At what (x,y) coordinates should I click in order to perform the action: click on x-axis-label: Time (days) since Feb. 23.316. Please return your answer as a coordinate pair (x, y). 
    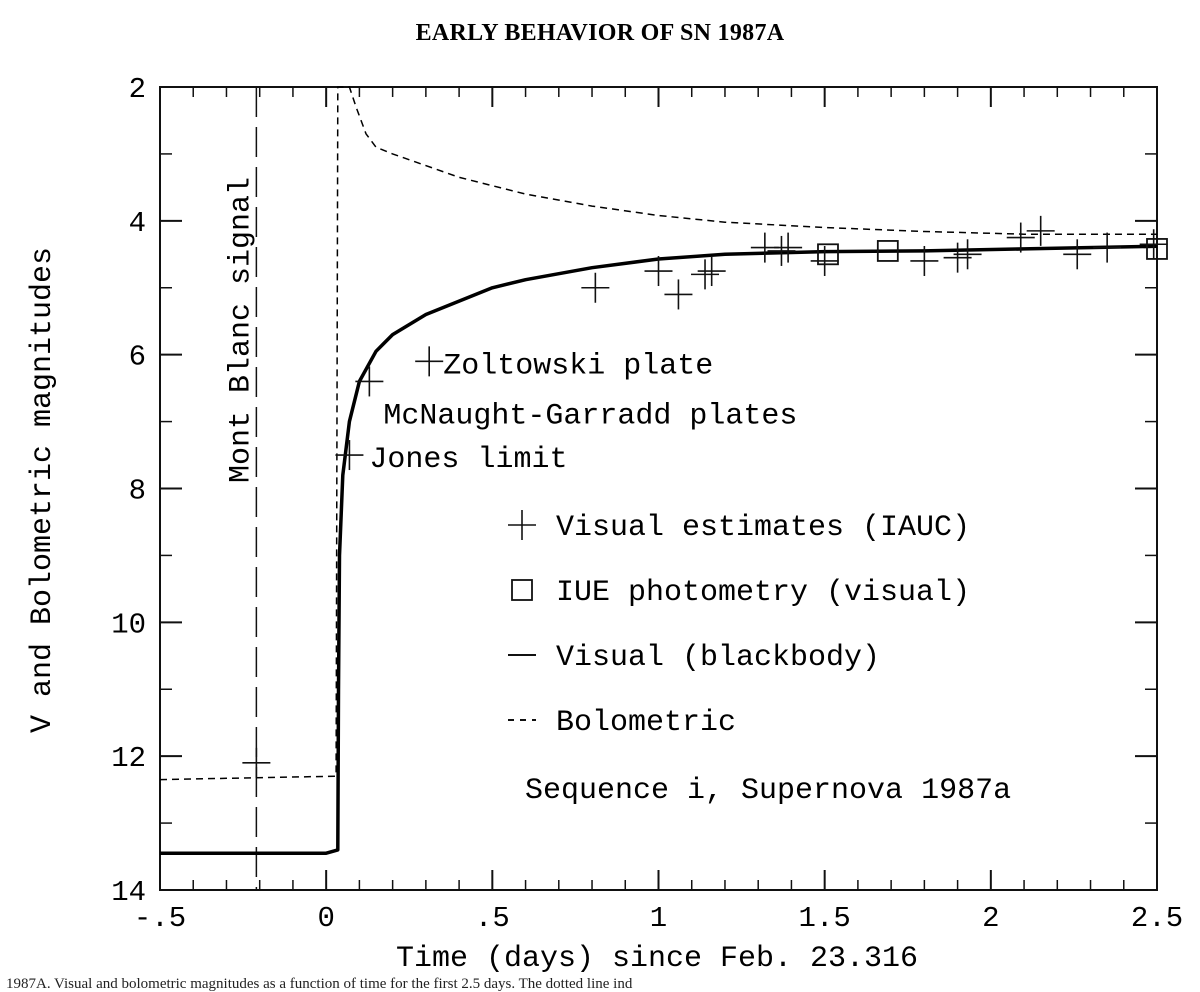
    Looking at the image, I should click on (657, 959).